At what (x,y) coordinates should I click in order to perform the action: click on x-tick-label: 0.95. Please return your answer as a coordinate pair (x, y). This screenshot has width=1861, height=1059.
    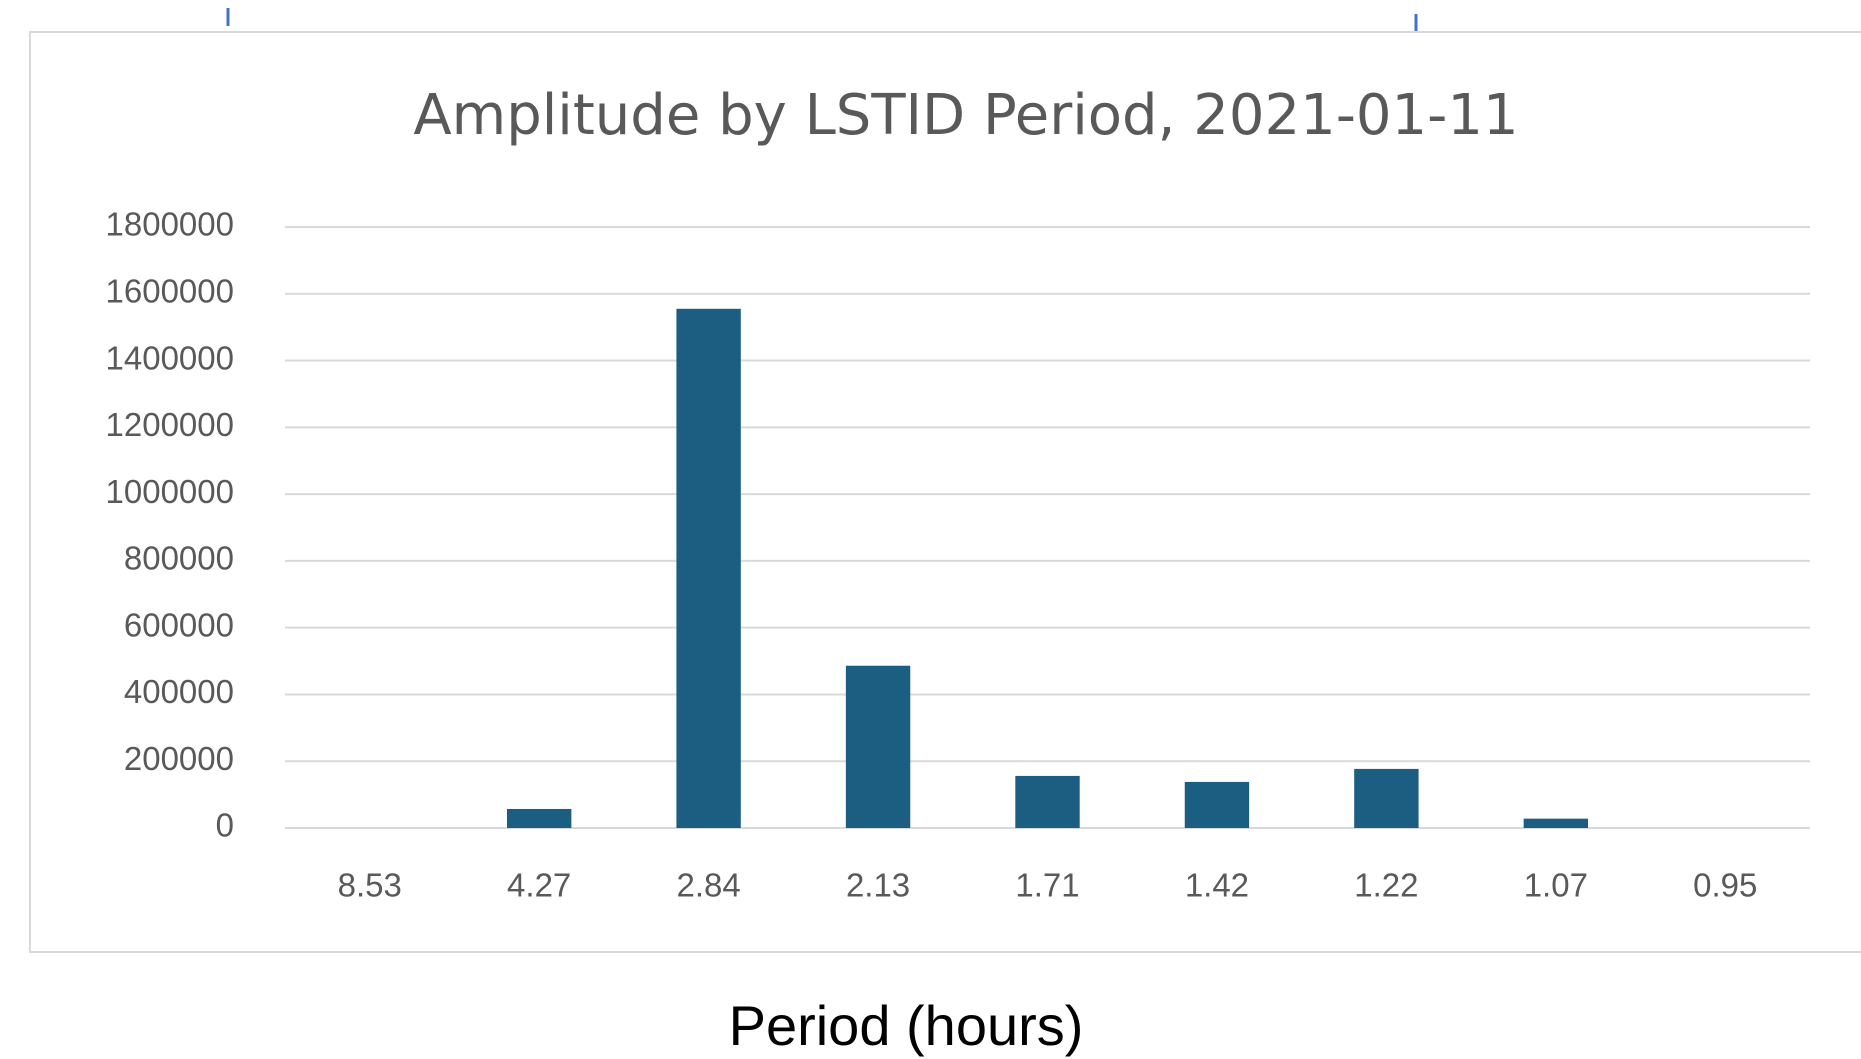
    Looking at the image, I should click on (1725, 885).